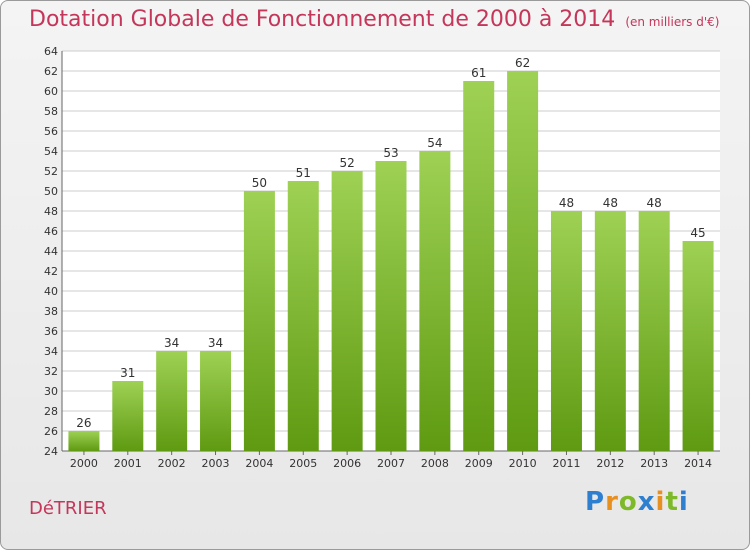 The width and height of the screenshot is (750, 550). I want to click on x-tick-label: 2001, so click(128, 463).